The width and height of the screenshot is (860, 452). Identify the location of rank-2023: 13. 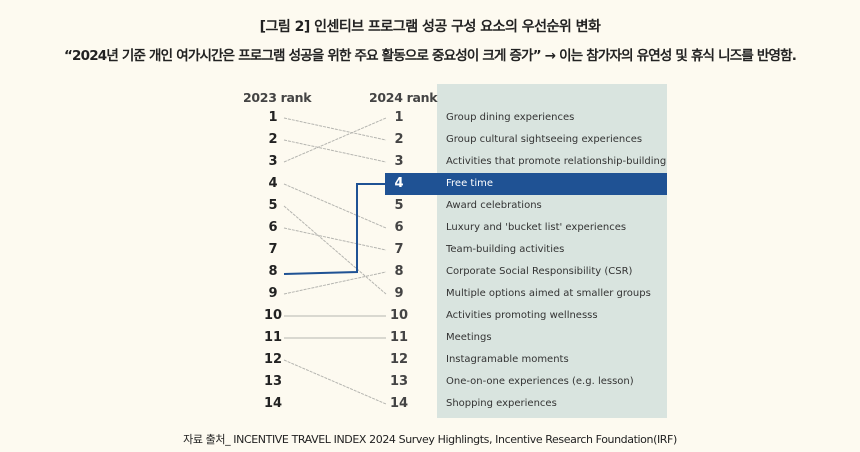
(273, 381).